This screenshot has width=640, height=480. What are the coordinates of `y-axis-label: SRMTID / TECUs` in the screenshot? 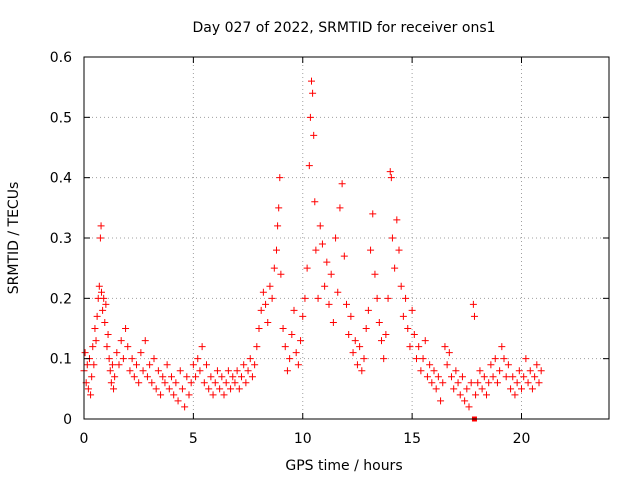 It's located at (14, 238).